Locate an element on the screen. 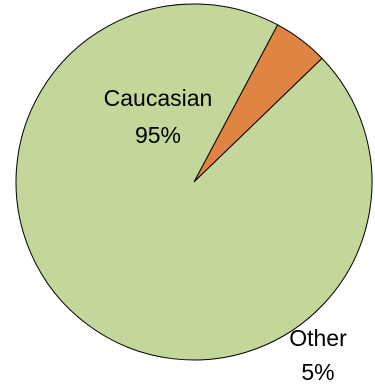  label-caucasian: Caucasian 95% is located at coordinates (158, 116).